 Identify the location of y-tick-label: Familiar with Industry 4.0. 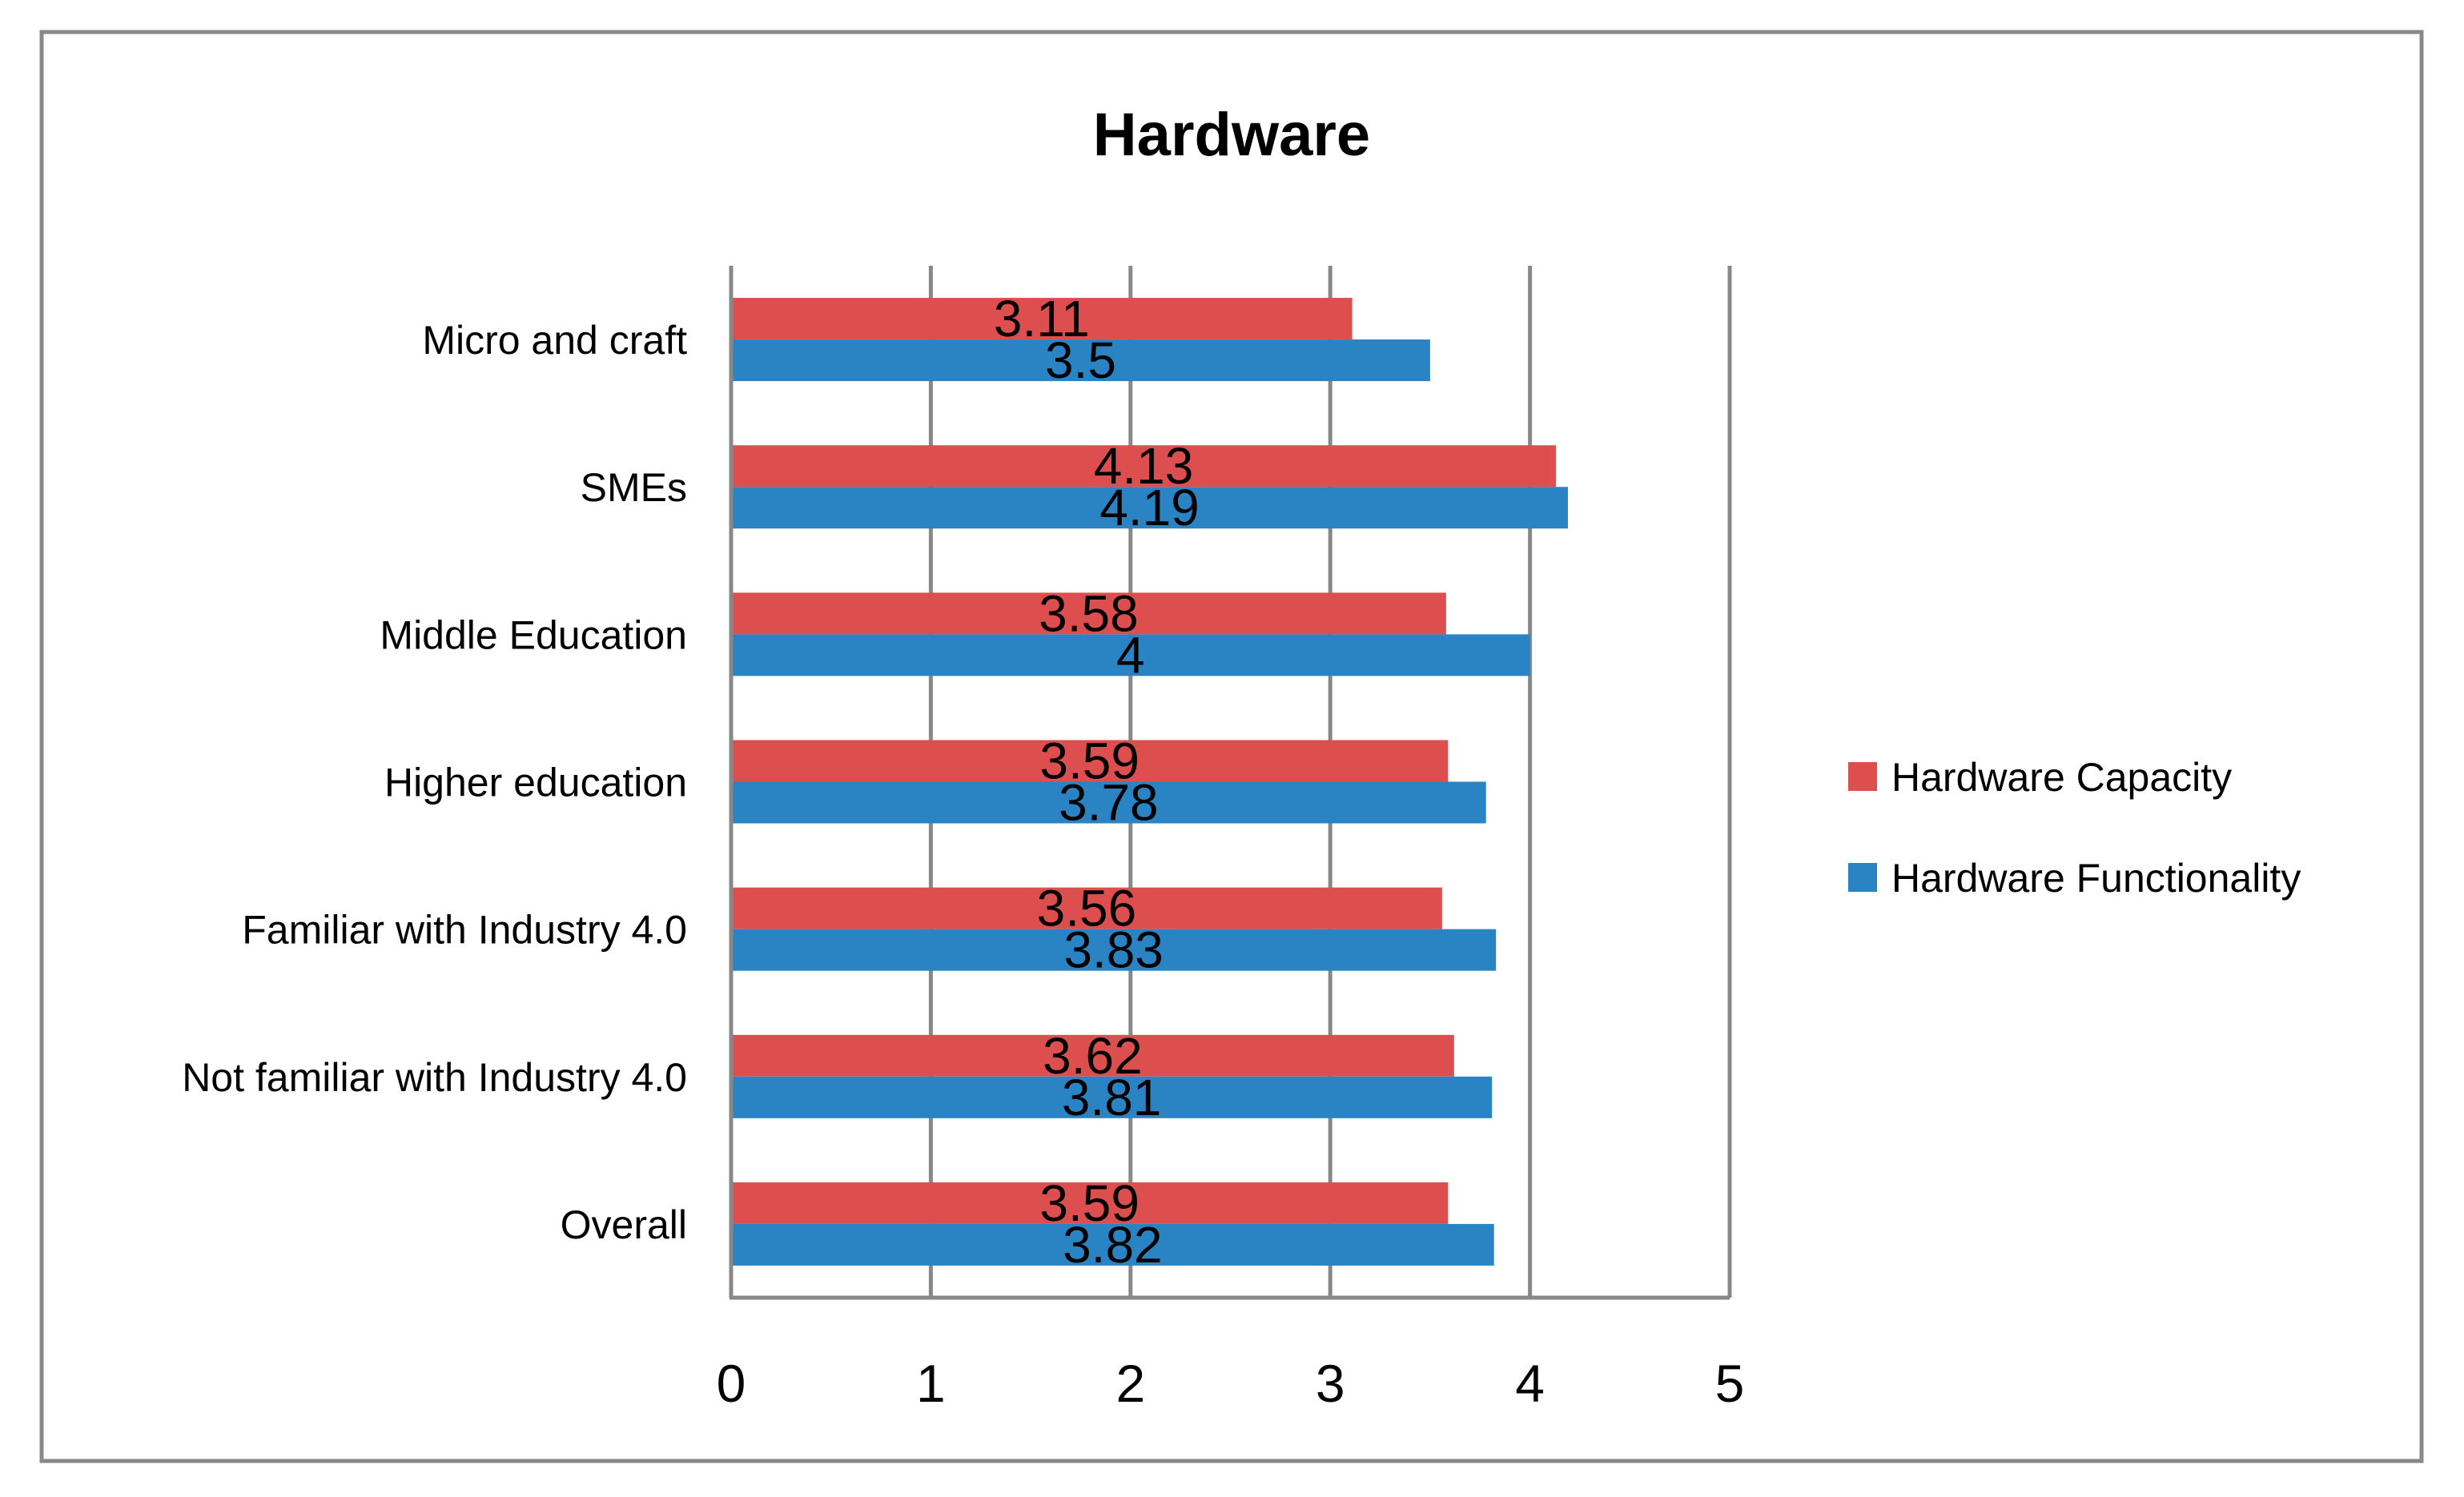
(464, 931).